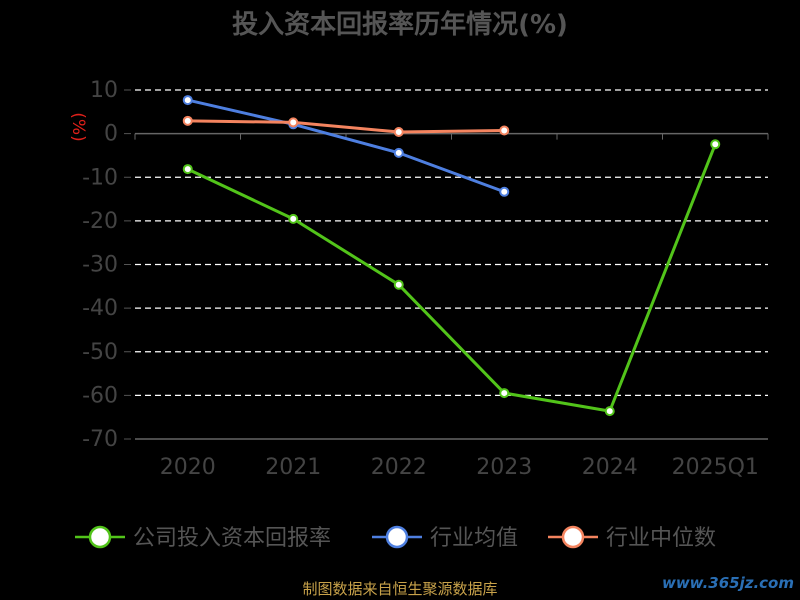  I want to click on legend-label: 行业均值, so click(474, 538).